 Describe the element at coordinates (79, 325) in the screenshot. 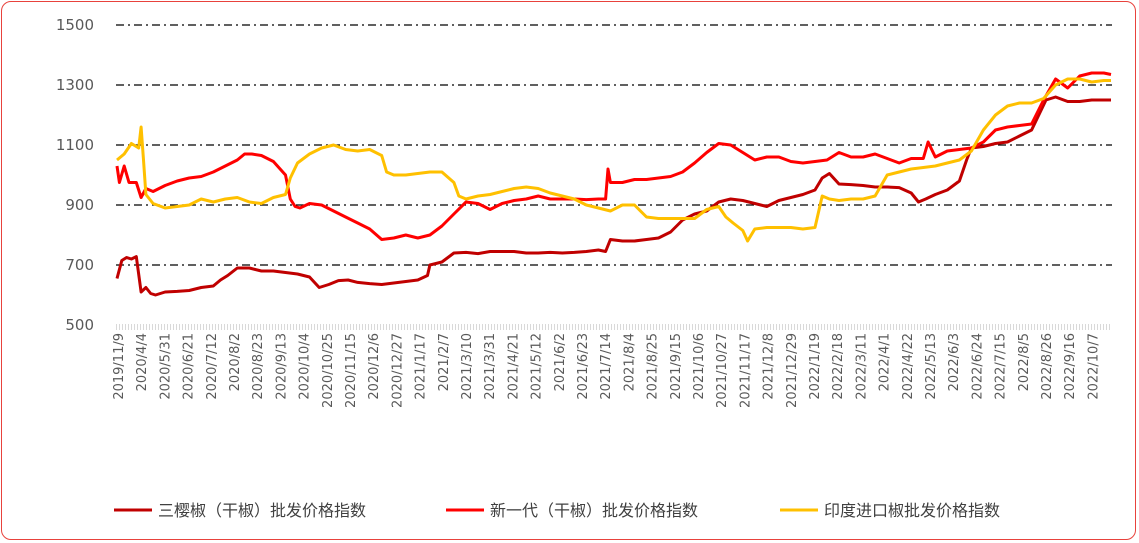

I see `y-tick-label: 500` at that location.